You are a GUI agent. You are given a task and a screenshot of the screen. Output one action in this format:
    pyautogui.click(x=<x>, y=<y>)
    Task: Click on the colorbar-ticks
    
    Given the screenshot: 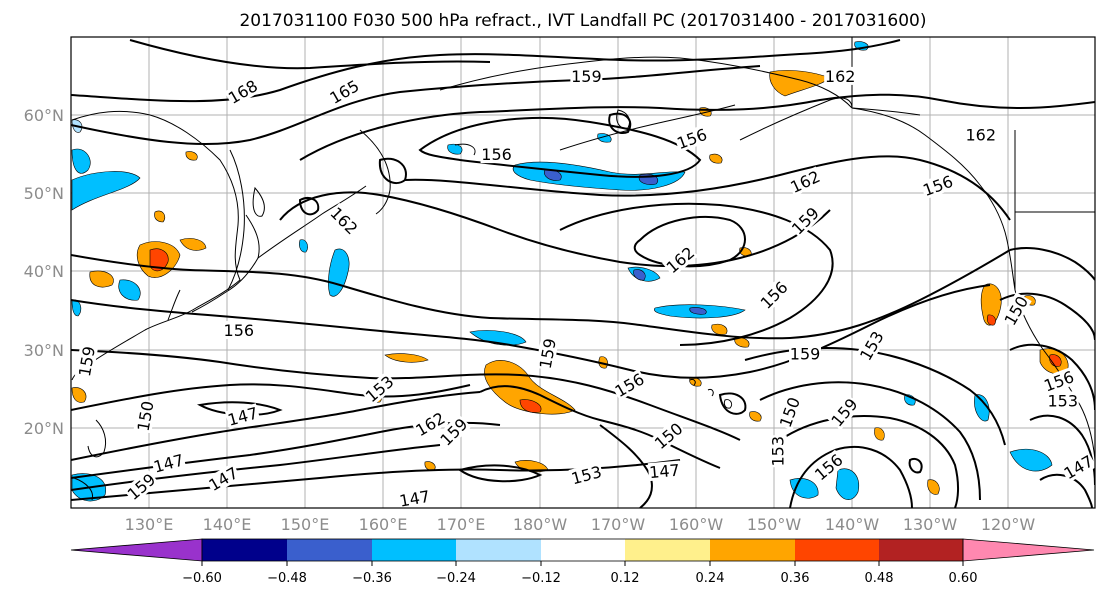 What is the action you would take?
    pyautogui.click(x=582, y=563)
    